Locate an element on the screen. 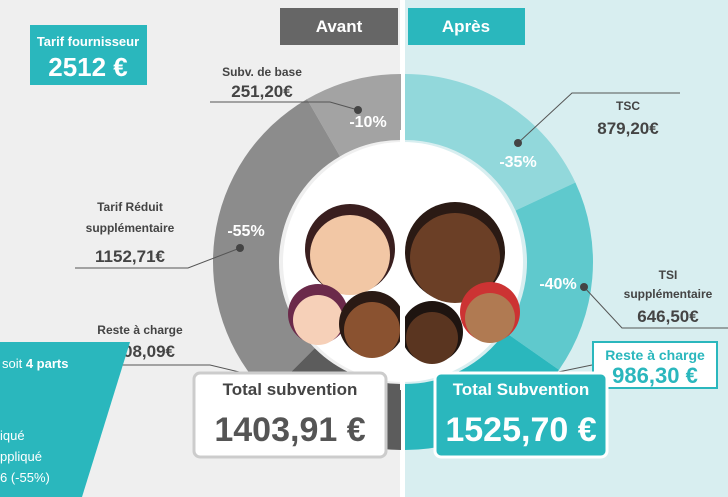 The height and width of the screenshot is (497, 728). tab-before is located at coordinates (339, 26).